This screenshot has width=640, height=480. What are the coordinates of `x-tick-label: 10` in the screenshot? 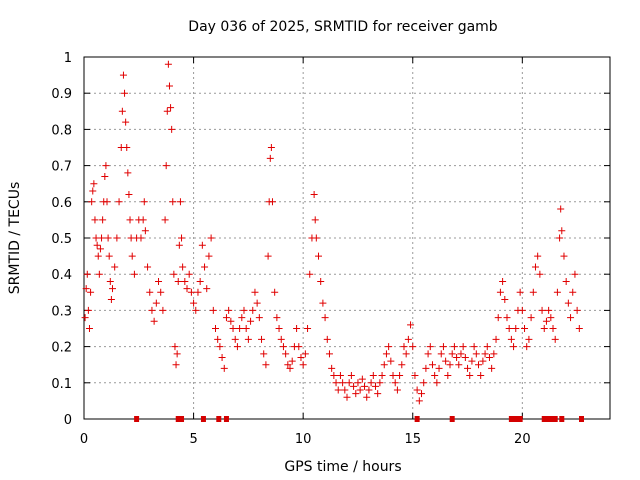 It's located at (303, 439).